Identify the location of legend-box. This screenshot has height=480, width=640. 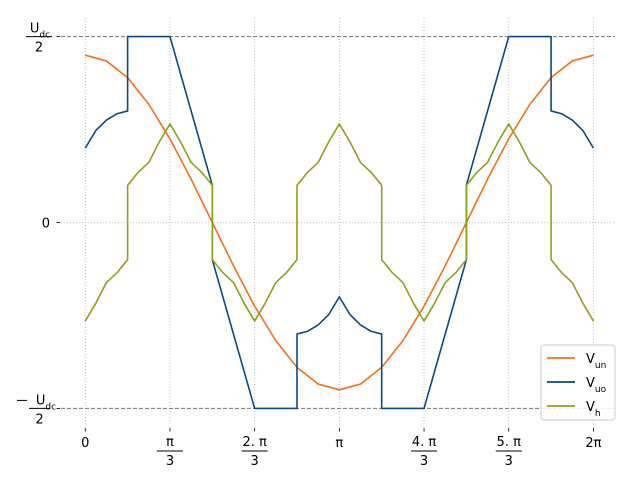
(578, 382).